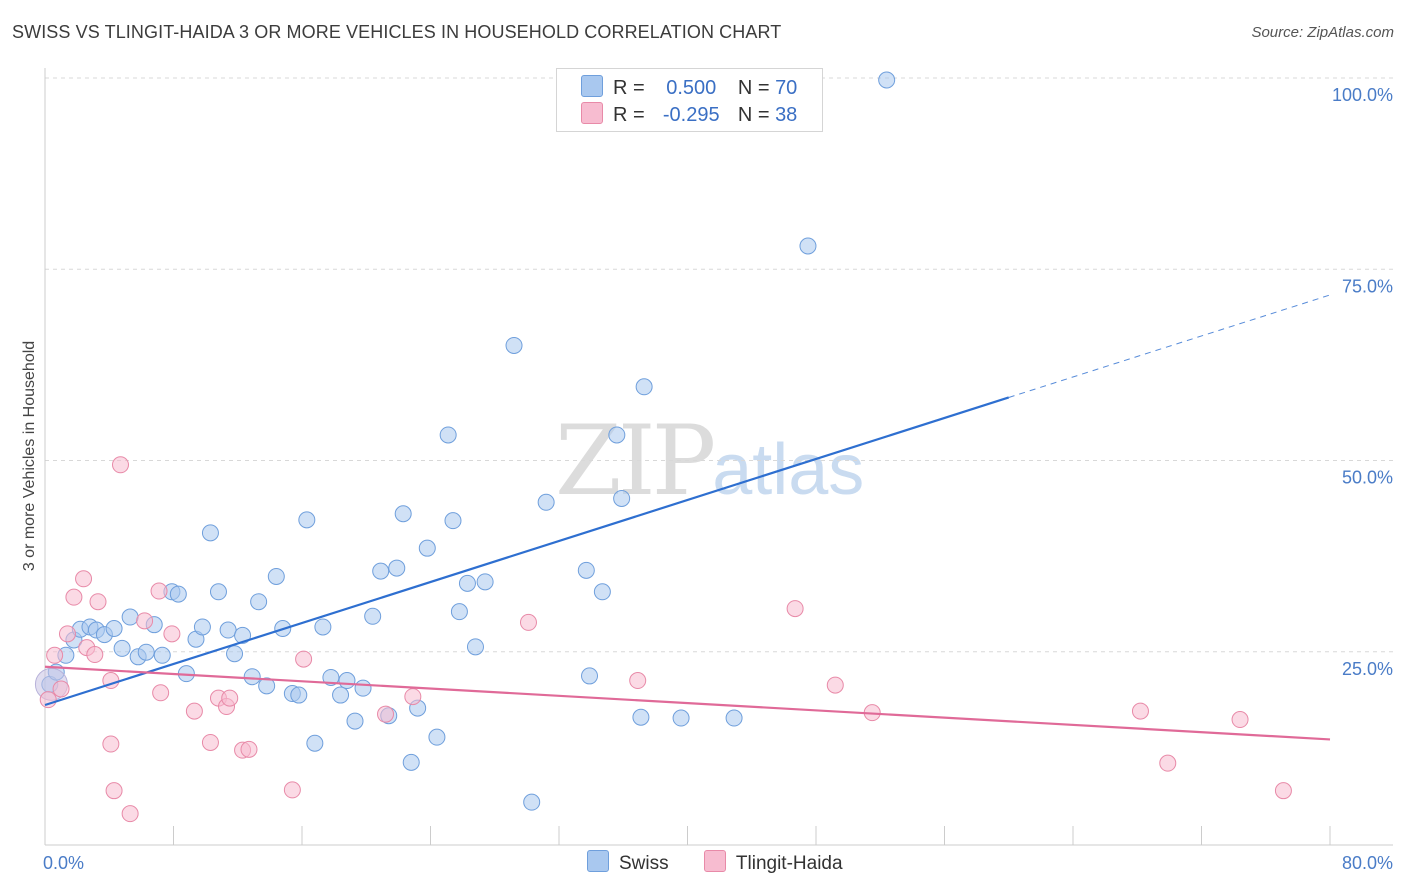 The width and height of the screenshot is (1406, 892). I want to click on legend-item-tlingit-haida: Tlingit-Haida, so click(773, 862).